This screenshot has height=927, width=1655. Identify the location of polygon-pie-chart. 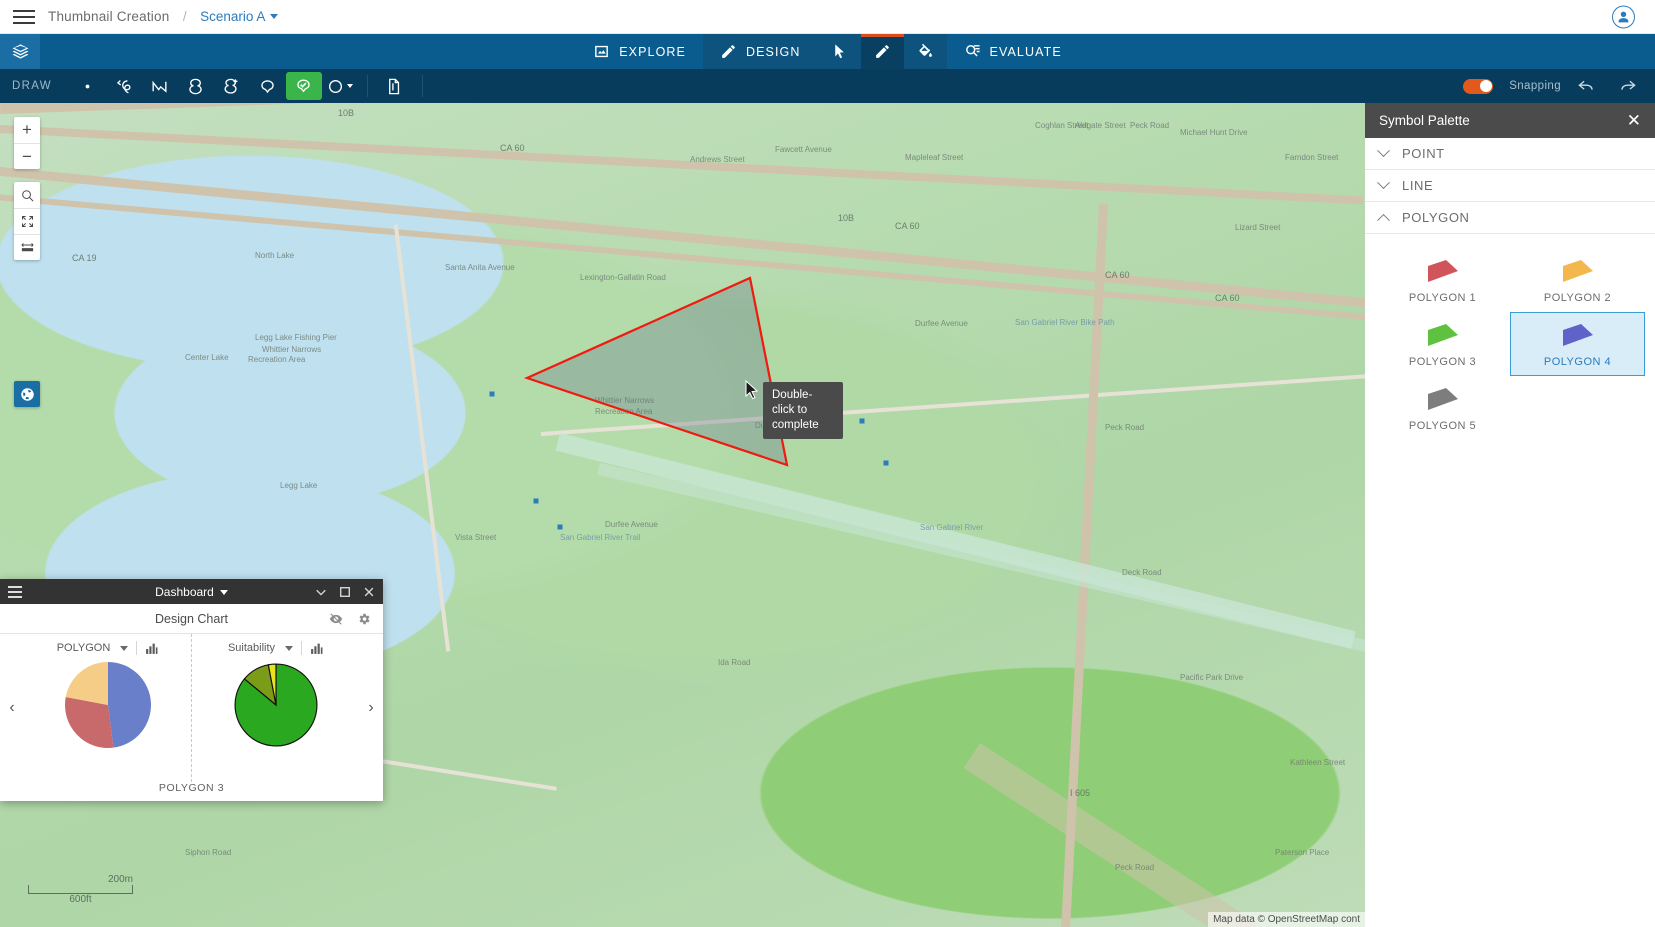
(107, 705).